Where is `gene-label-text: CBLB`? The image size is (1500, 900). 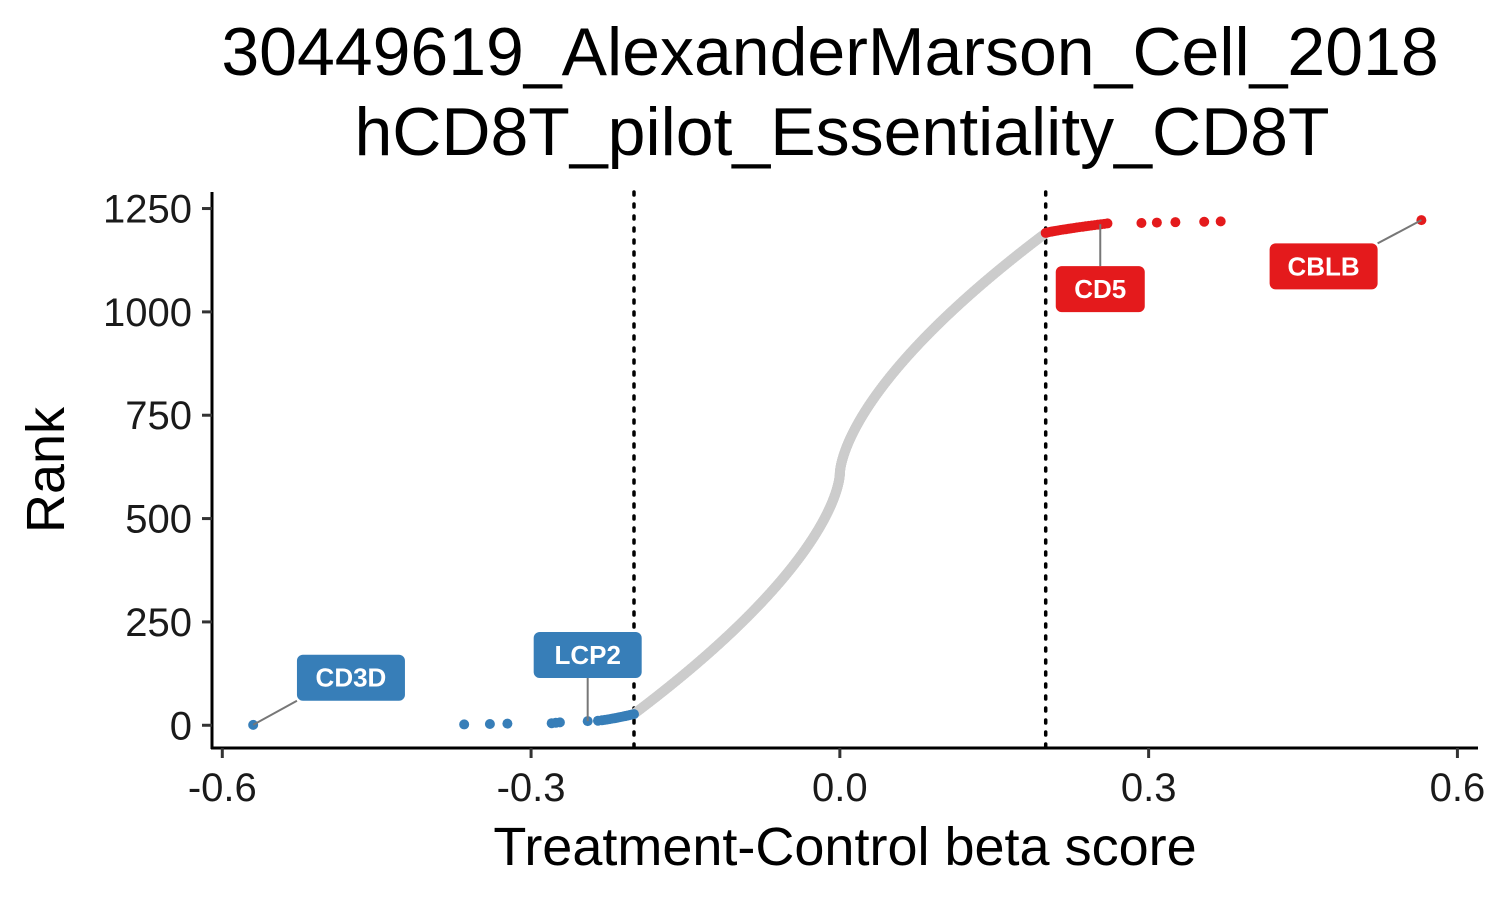 gene-label-text: CBLB is located at coordinates (1324, 266).